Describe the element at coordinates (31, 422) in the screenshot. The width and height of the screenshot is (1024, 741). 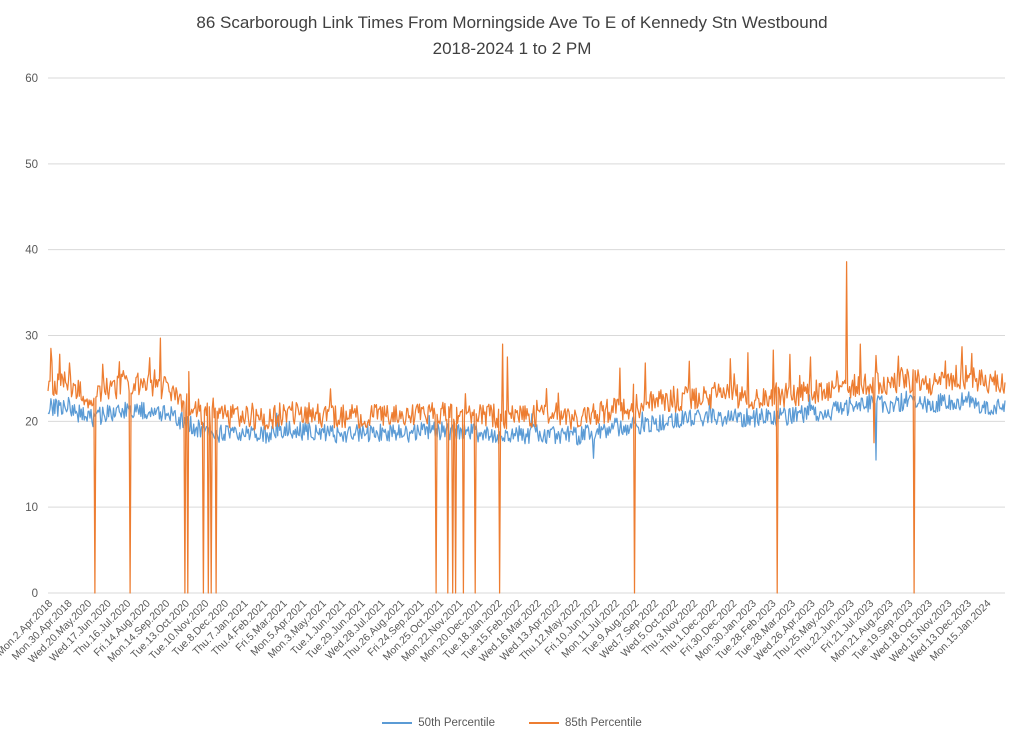
I see `y-tick-label-20: 20` at that location.